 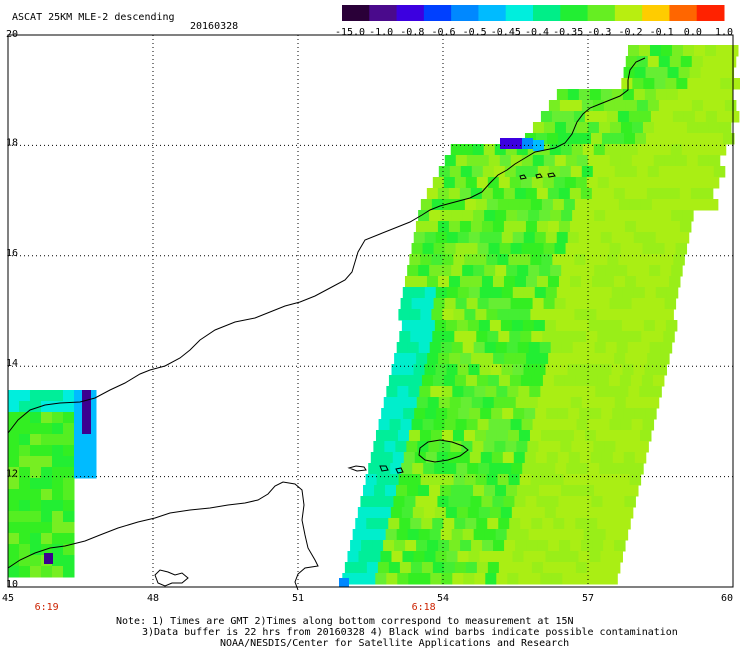 I want to click on coastal-feature-somalia, so click(x=171, y=578).